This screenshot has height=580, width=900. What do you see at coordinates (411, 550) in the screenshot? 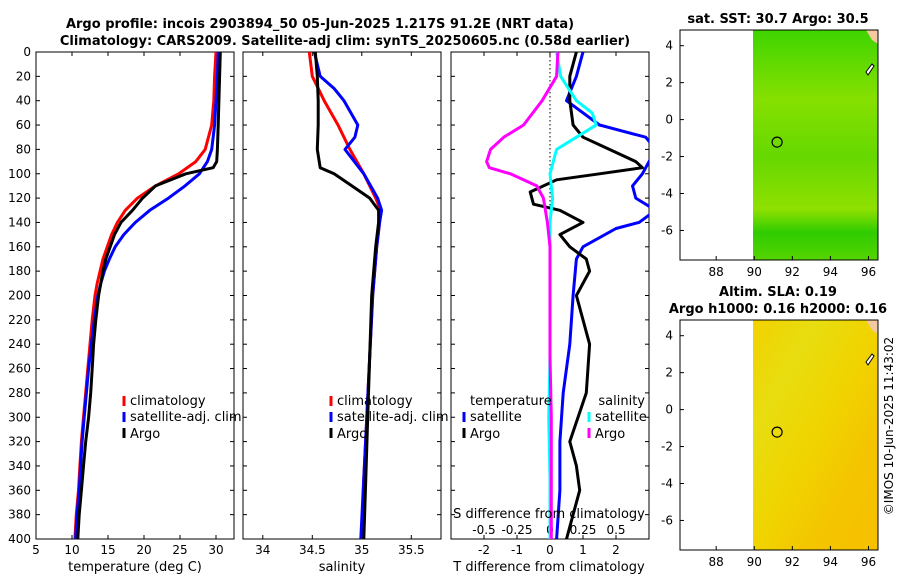
I see `x-tick-label: 35.5` at bounding box center [411, 550].